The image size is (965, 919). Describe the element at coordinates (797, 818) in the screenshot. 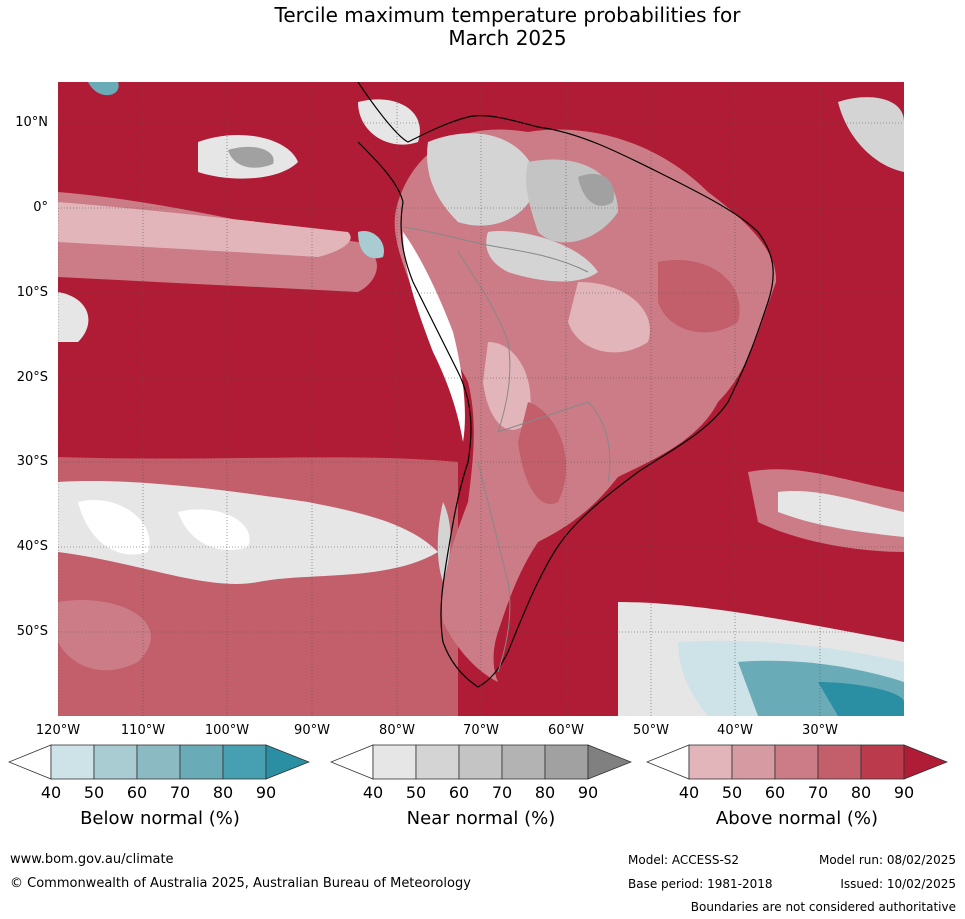

I see `above-normal-title: Above normal (%)` at that location.